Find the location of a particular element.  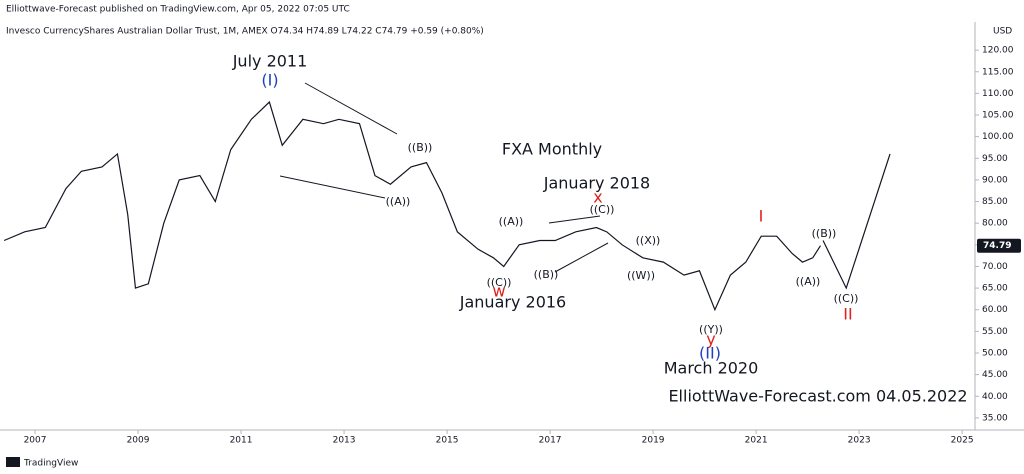

wave-label: w is located at coordinates (498, 291).